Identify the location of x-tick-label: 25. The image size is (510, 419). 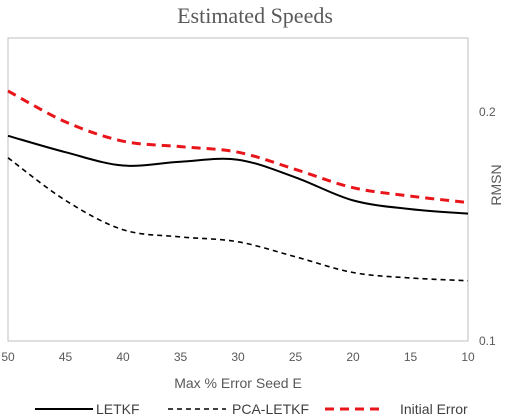
(296, 357).